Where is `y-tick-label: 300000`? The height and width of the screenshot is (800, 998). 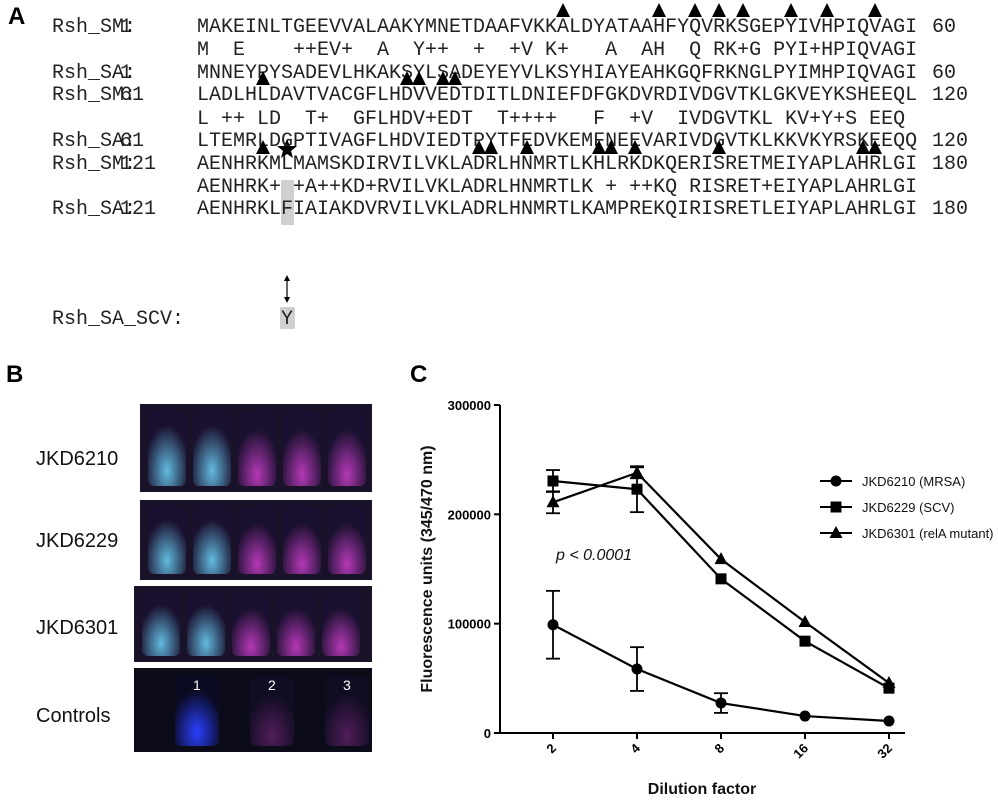
y-tick-label: 300000 is located at coordinates (469, 405).